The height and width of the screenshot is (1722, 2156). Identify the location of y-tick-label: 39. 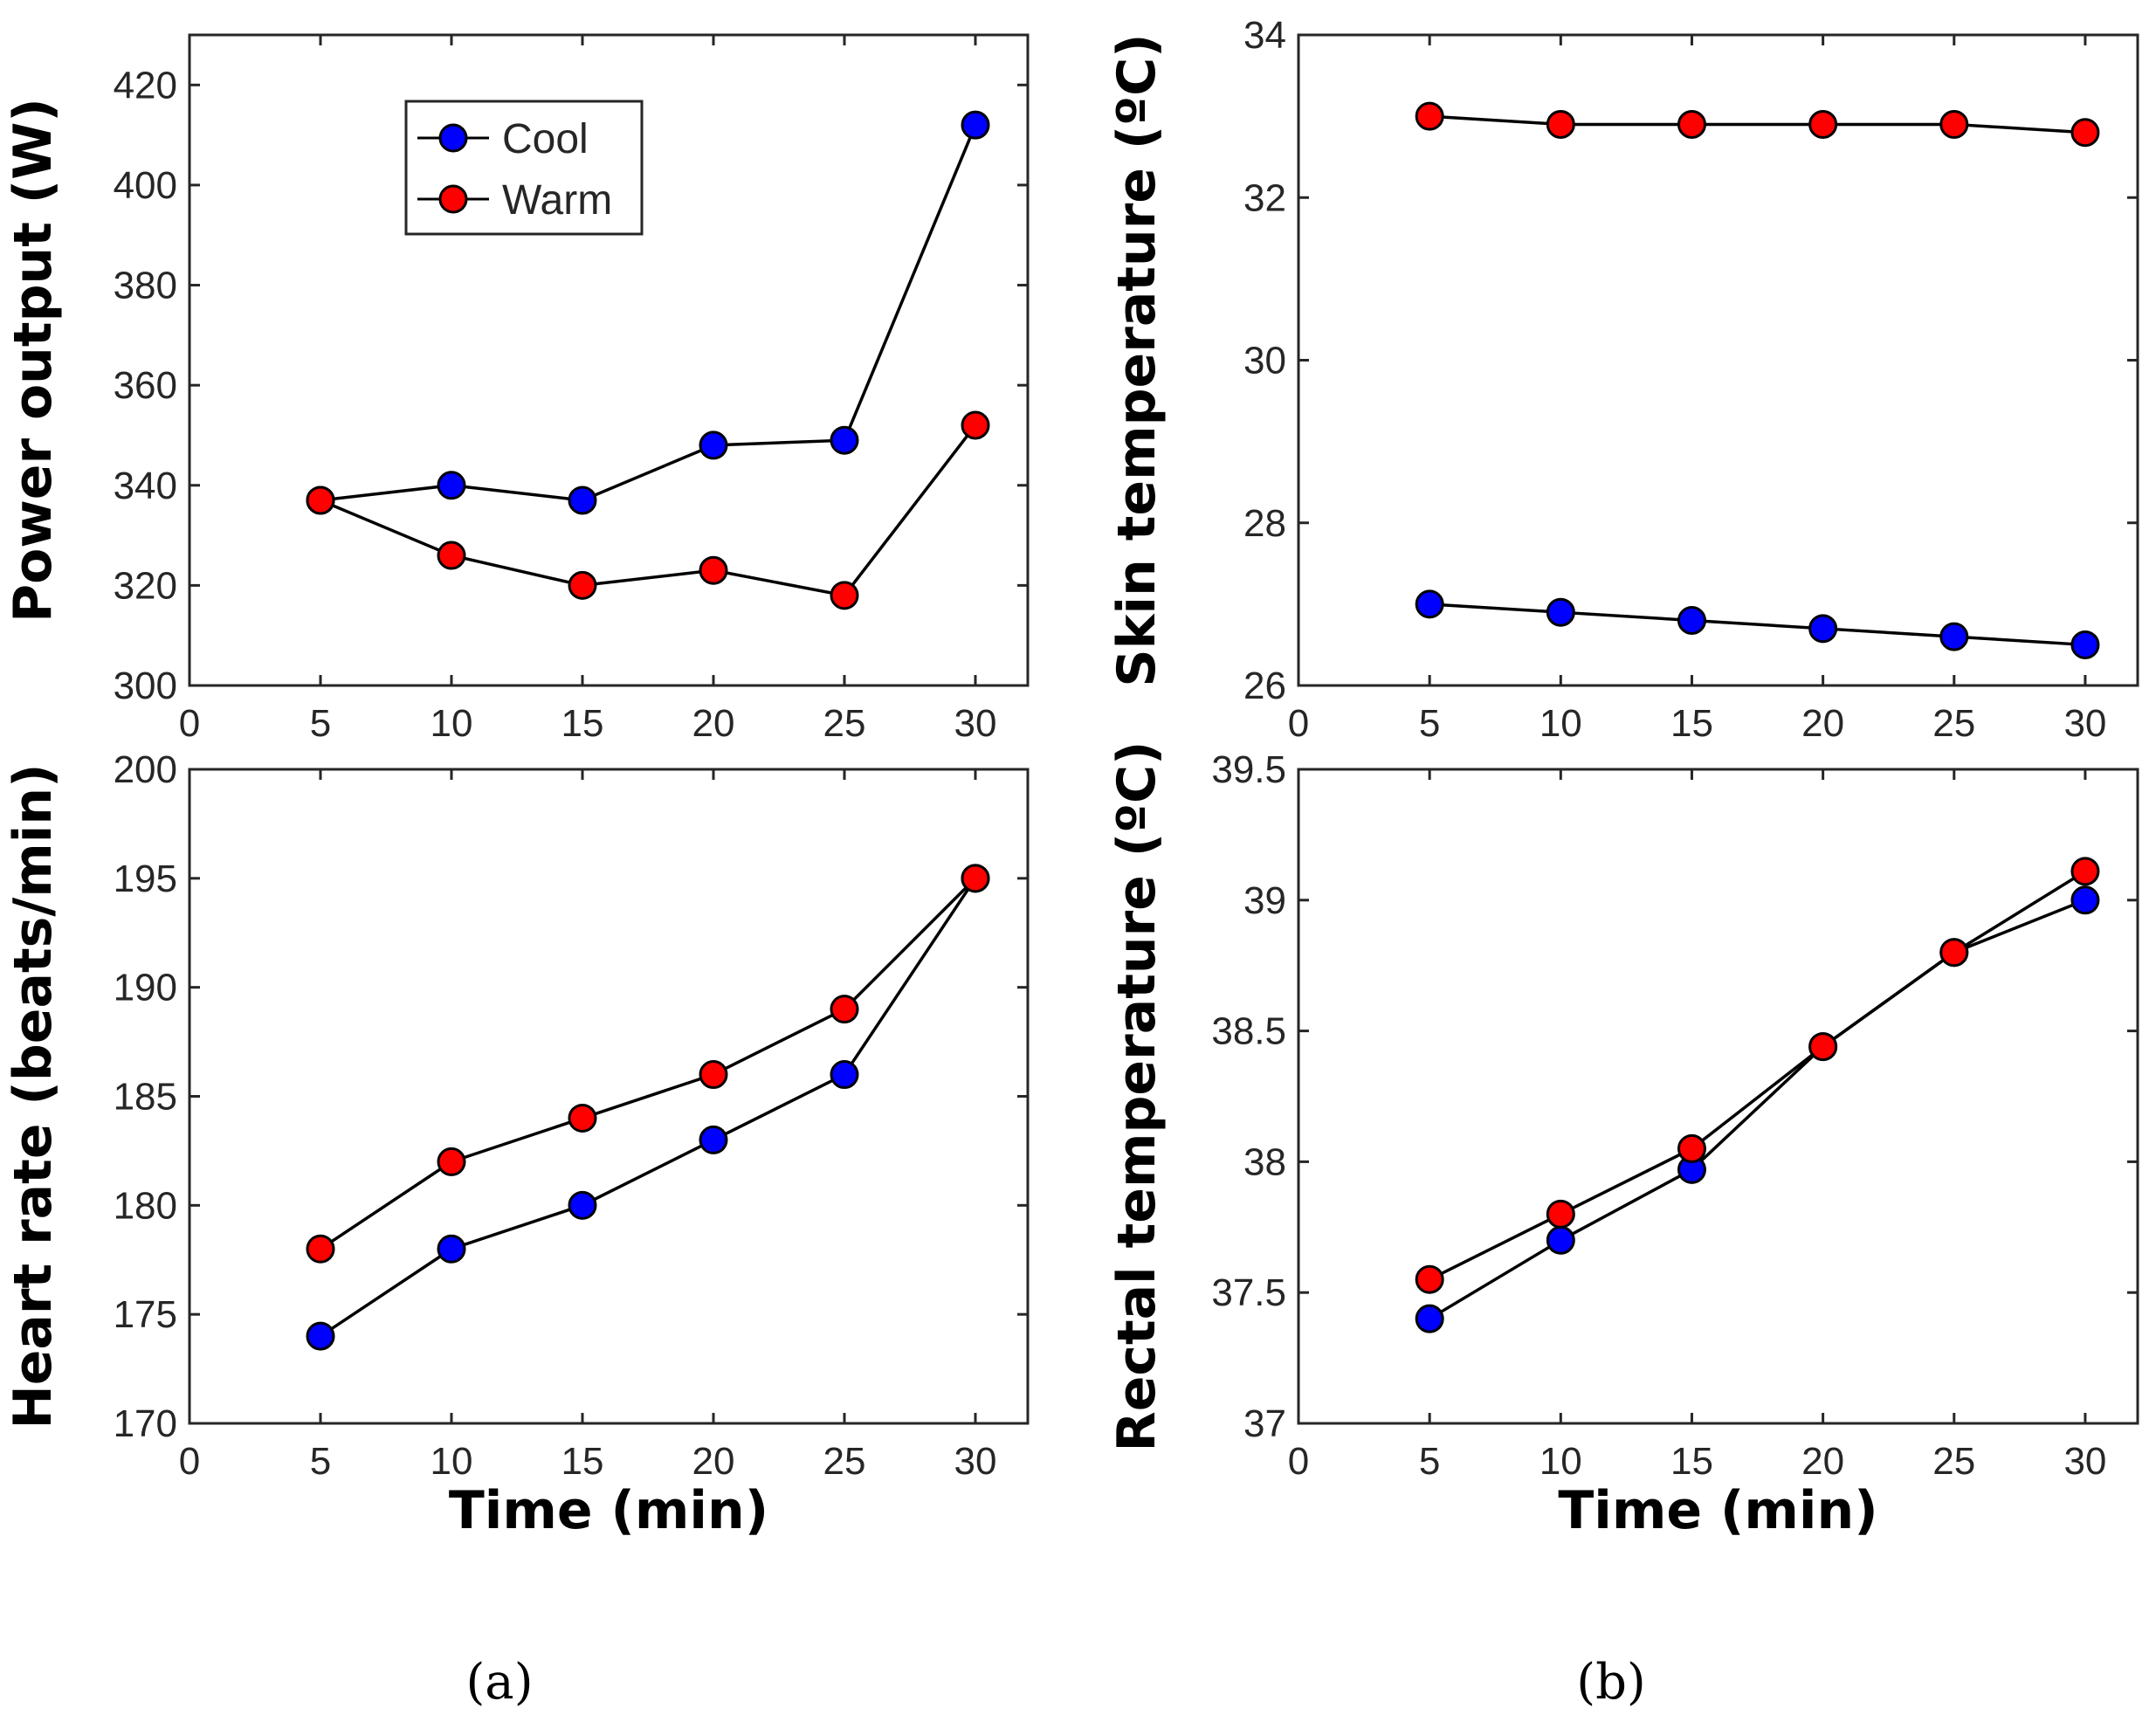
(1264, 900).